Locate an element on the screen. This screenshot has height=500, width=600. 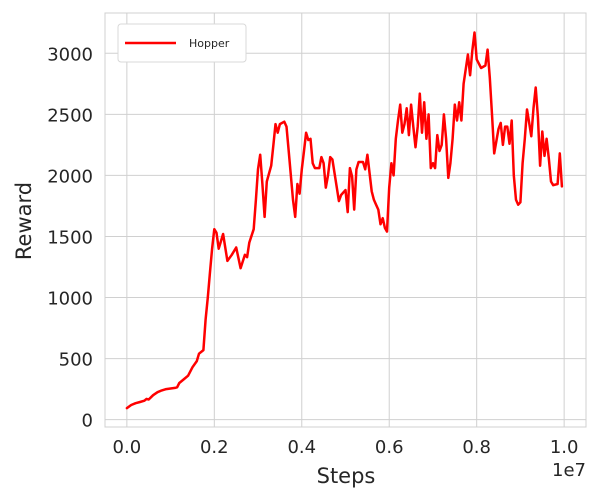
y-axis-ticks: 0 500 1000 1500 2000 2500 3000 is located at coordinates (70, 237).